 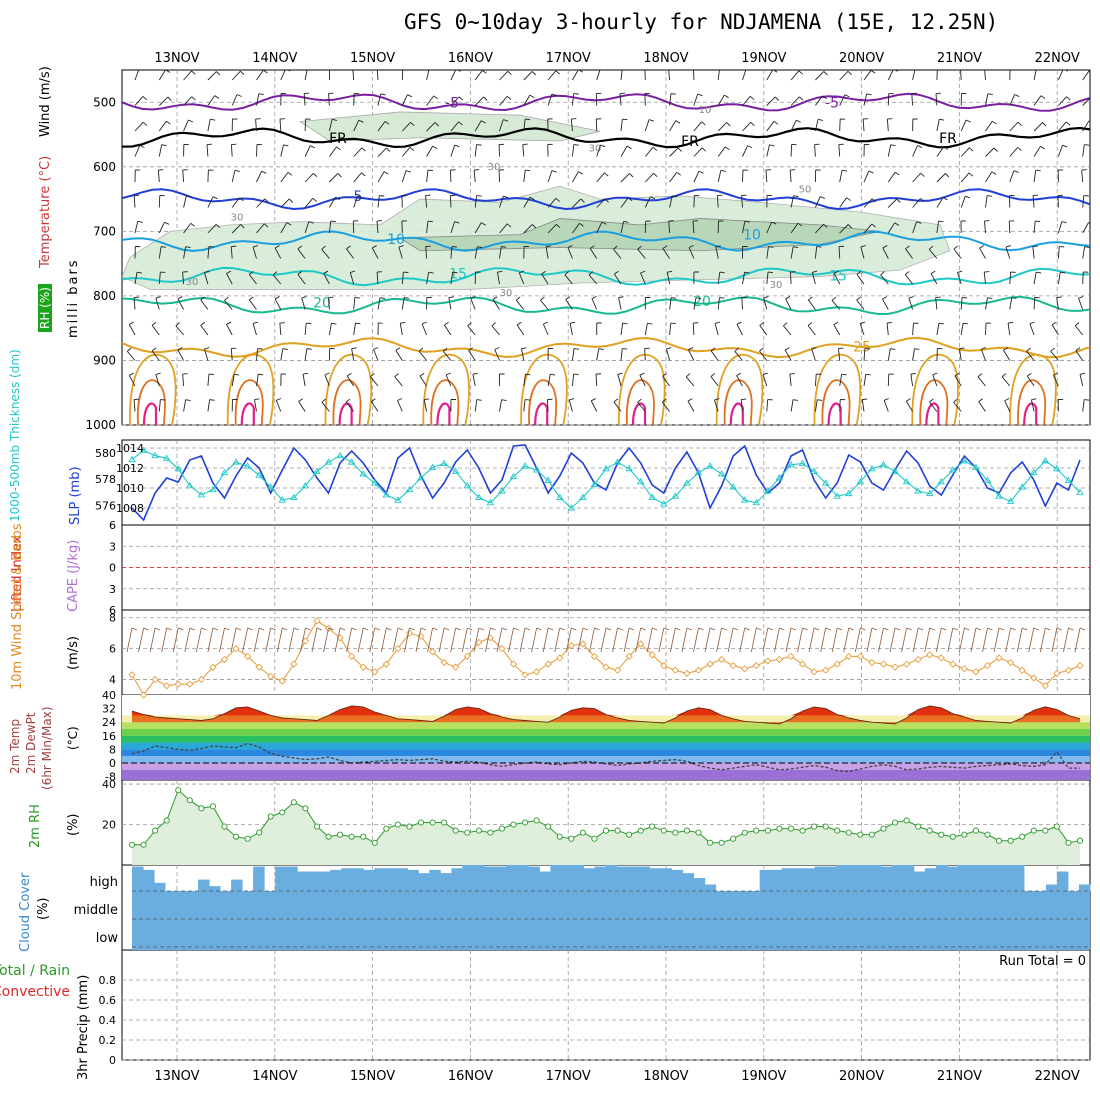 I want to click on rh2m-label: 2m RH, so click(x=35, y=826).